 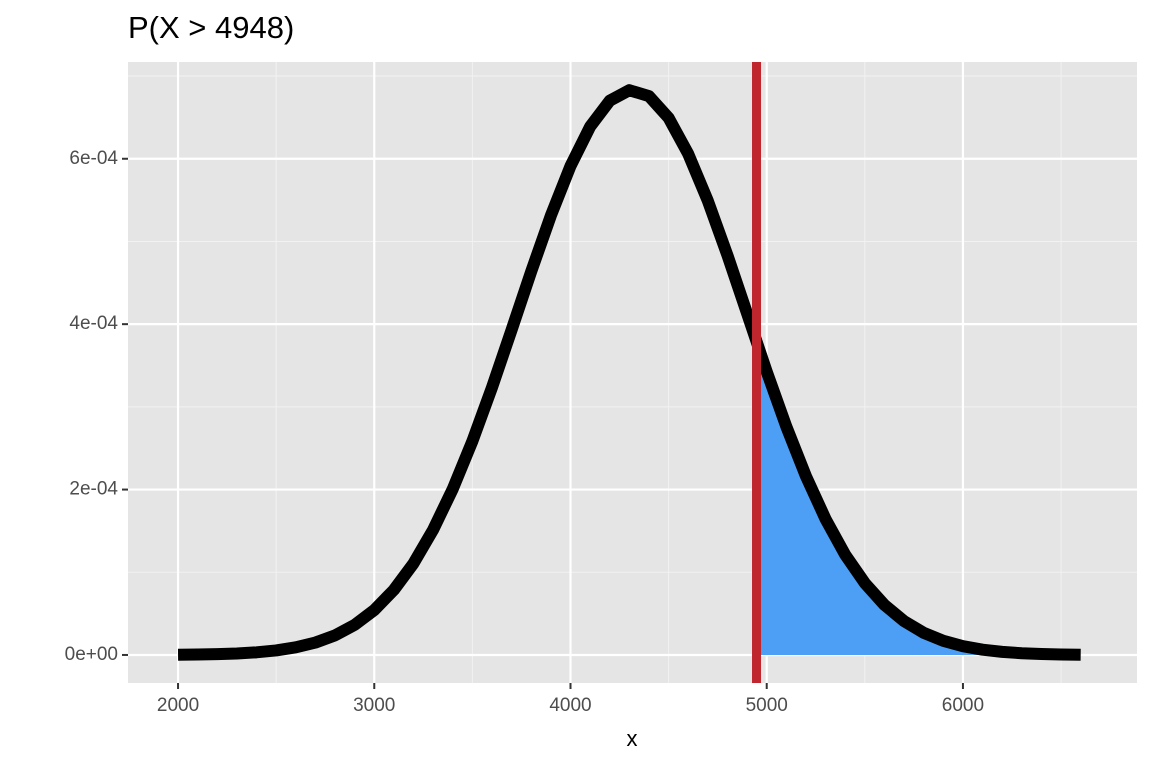 What do you see at coordinates (374, 705) in the screenshot?
I see `x-tick-label: 3000` at bounding box center [374, 705].